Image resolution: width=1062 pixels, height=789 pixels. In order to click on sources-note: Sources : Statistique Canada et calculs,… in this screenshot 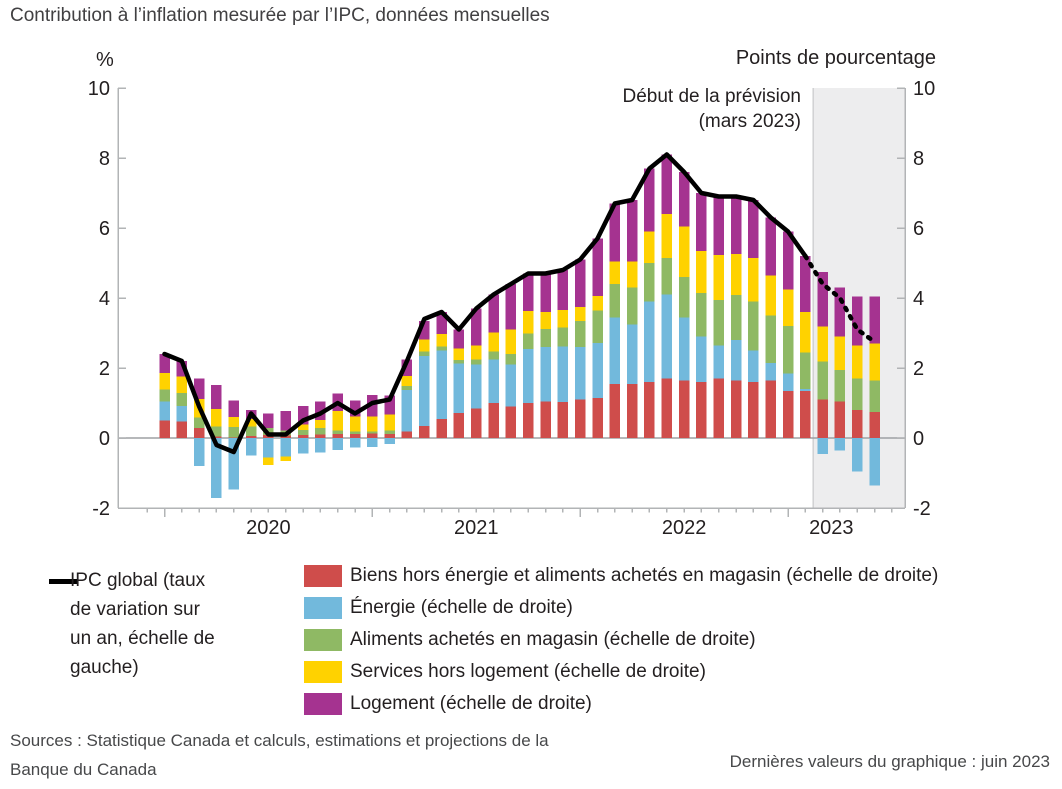, I will do `click(279, 755)`.